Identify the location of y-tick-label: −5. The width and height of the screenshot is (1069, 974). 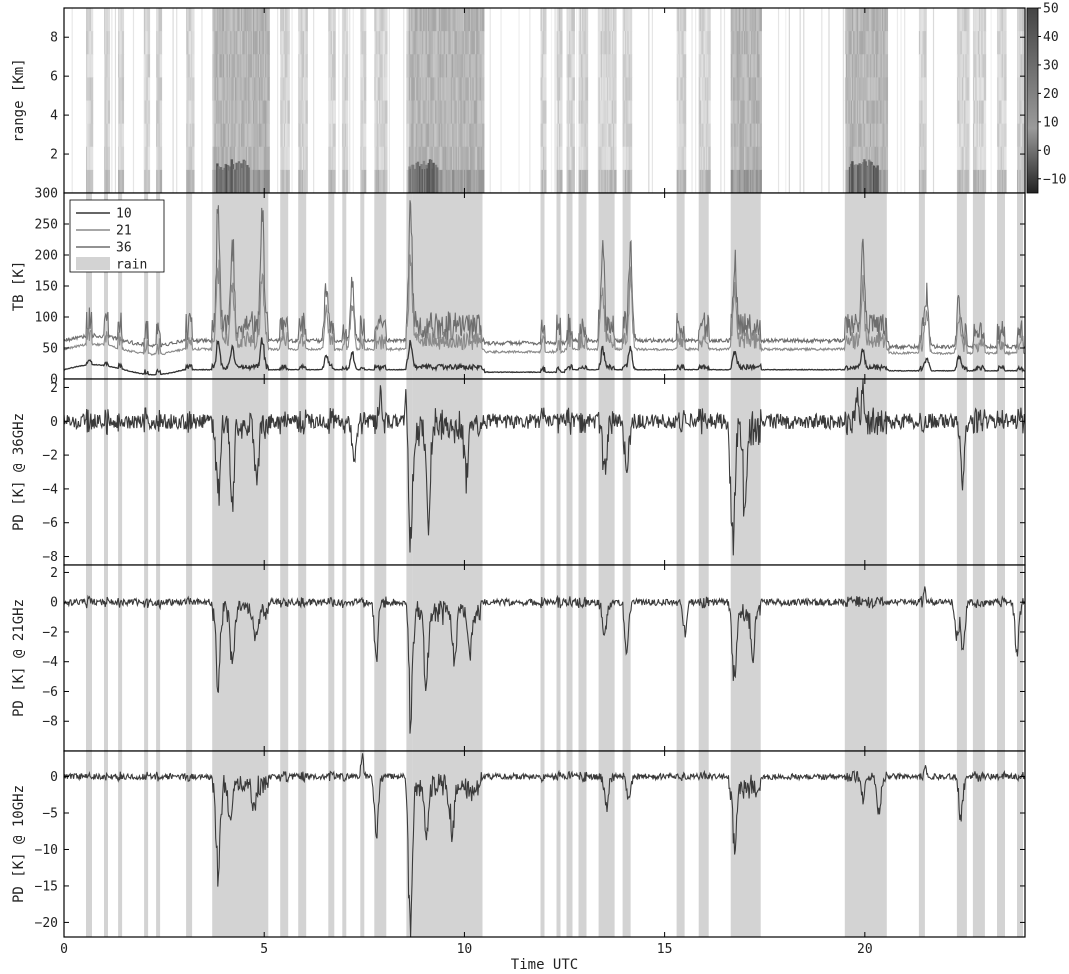
(50, 814).